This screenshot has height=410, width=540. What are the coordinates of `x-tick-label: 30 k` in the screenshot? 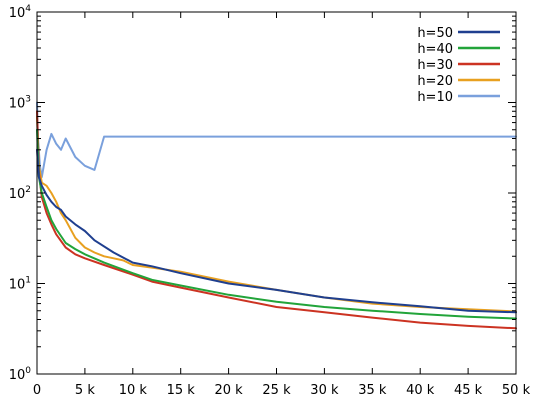 It's located at (324, 390).